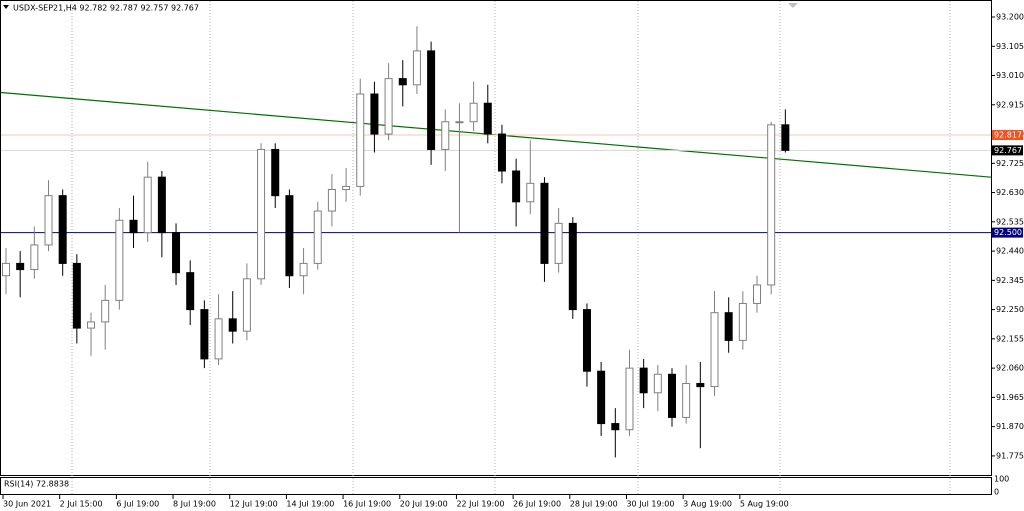  I want to click on menu-arrow, so click(6, 7).